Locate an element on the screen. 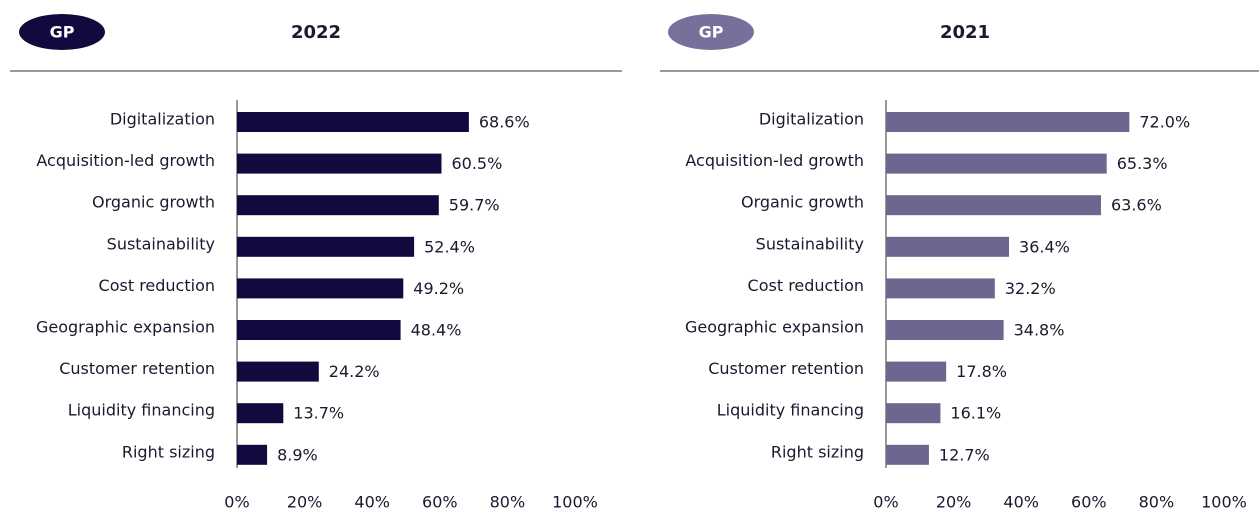  value-label: 52.4% is located at coordinates (449, 246).